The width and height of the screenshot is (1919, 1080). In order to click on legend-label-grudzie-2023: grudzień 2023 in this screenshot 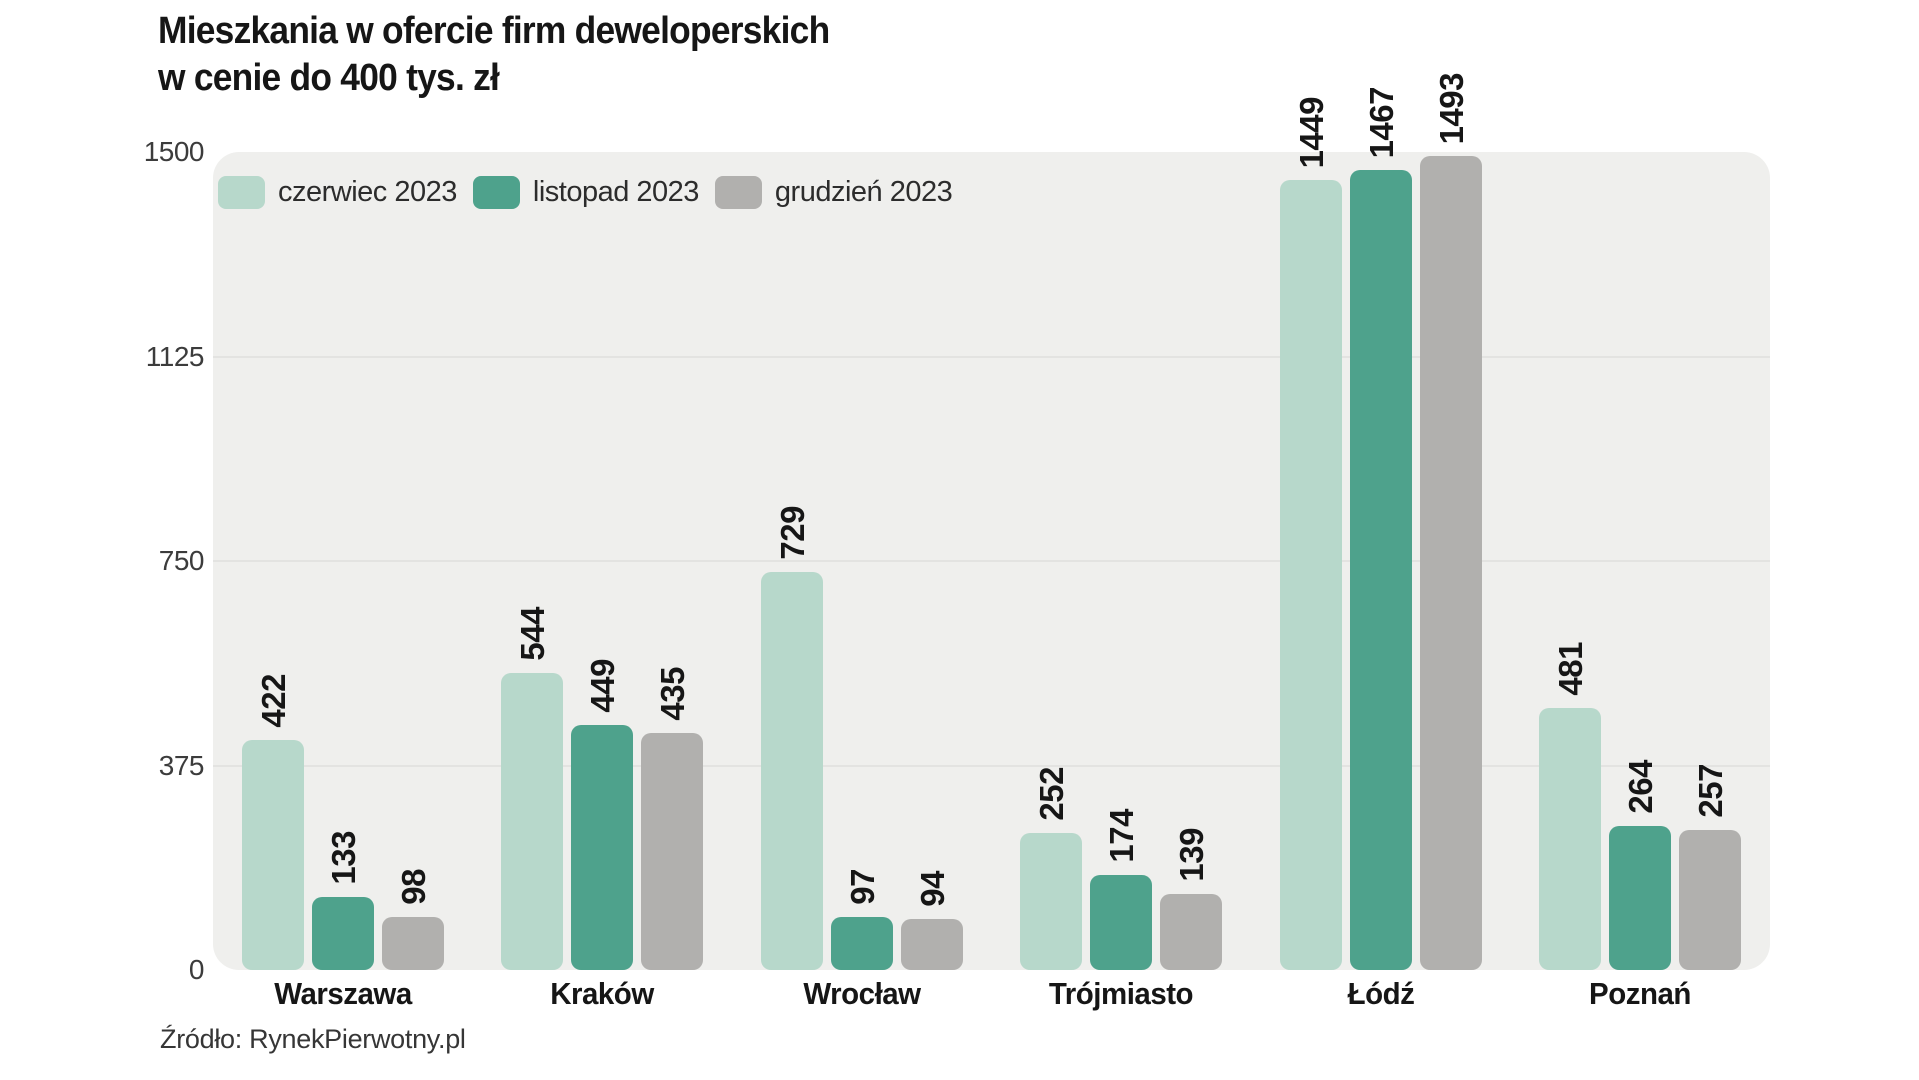, I will do `click(863, 192)`.